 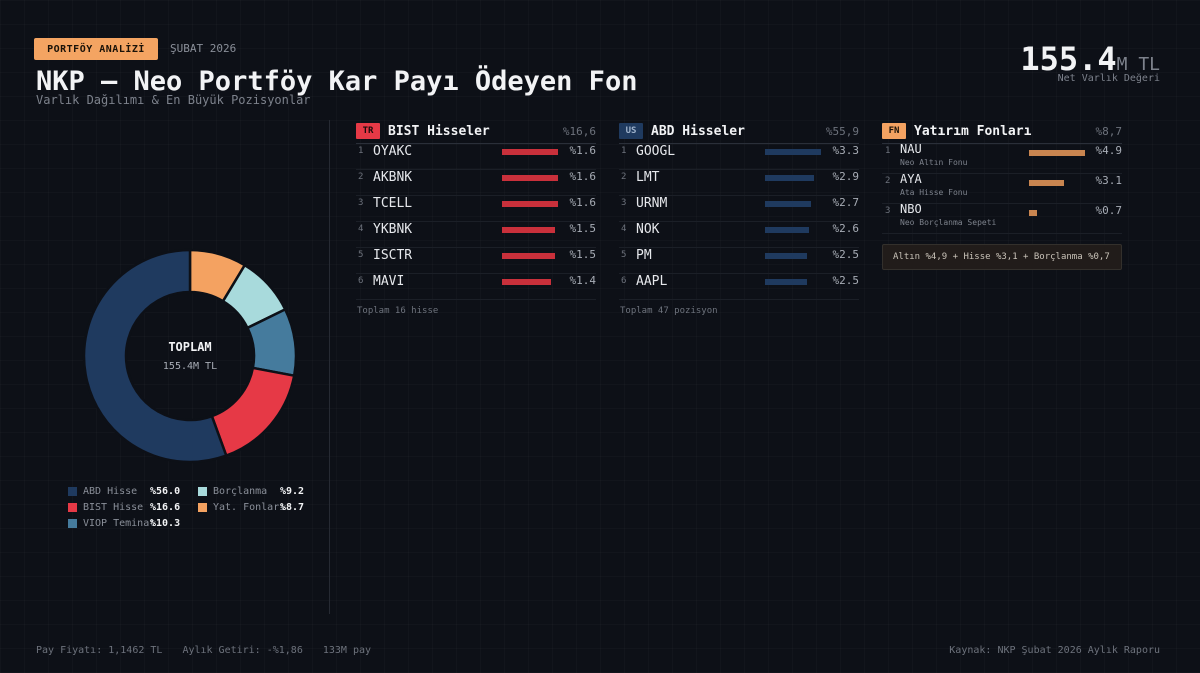 What do you see at coordinates (476, 287) in the screenshot?
I see `holding-row: 6 MAVI %1.4` at bounding box center [476, 287].